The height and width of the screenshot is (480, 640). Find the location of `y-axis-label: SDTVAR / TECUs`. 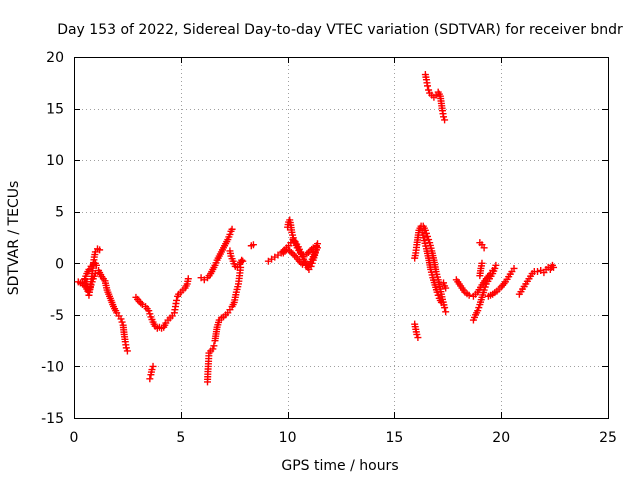

y-axis-label: SDTVAR / TECUs is located at coordinates (14, 238).